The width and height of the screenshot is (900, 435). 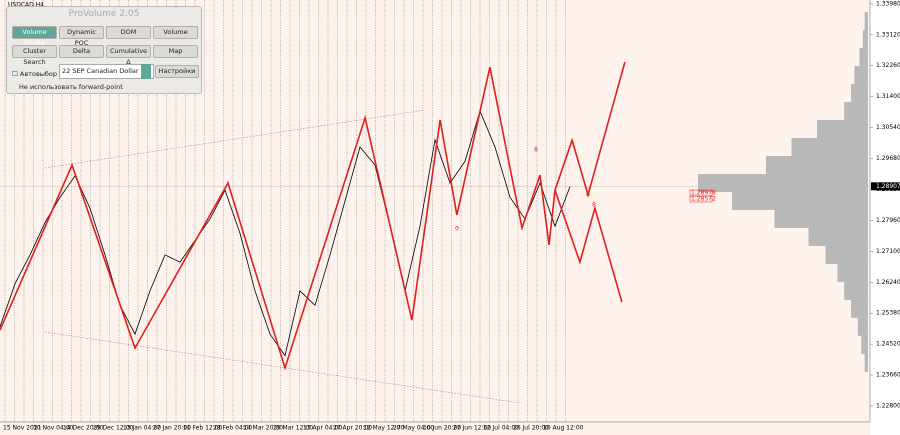 I want to click on y-tick-label: 1.22800, so click(x=888, y=406).